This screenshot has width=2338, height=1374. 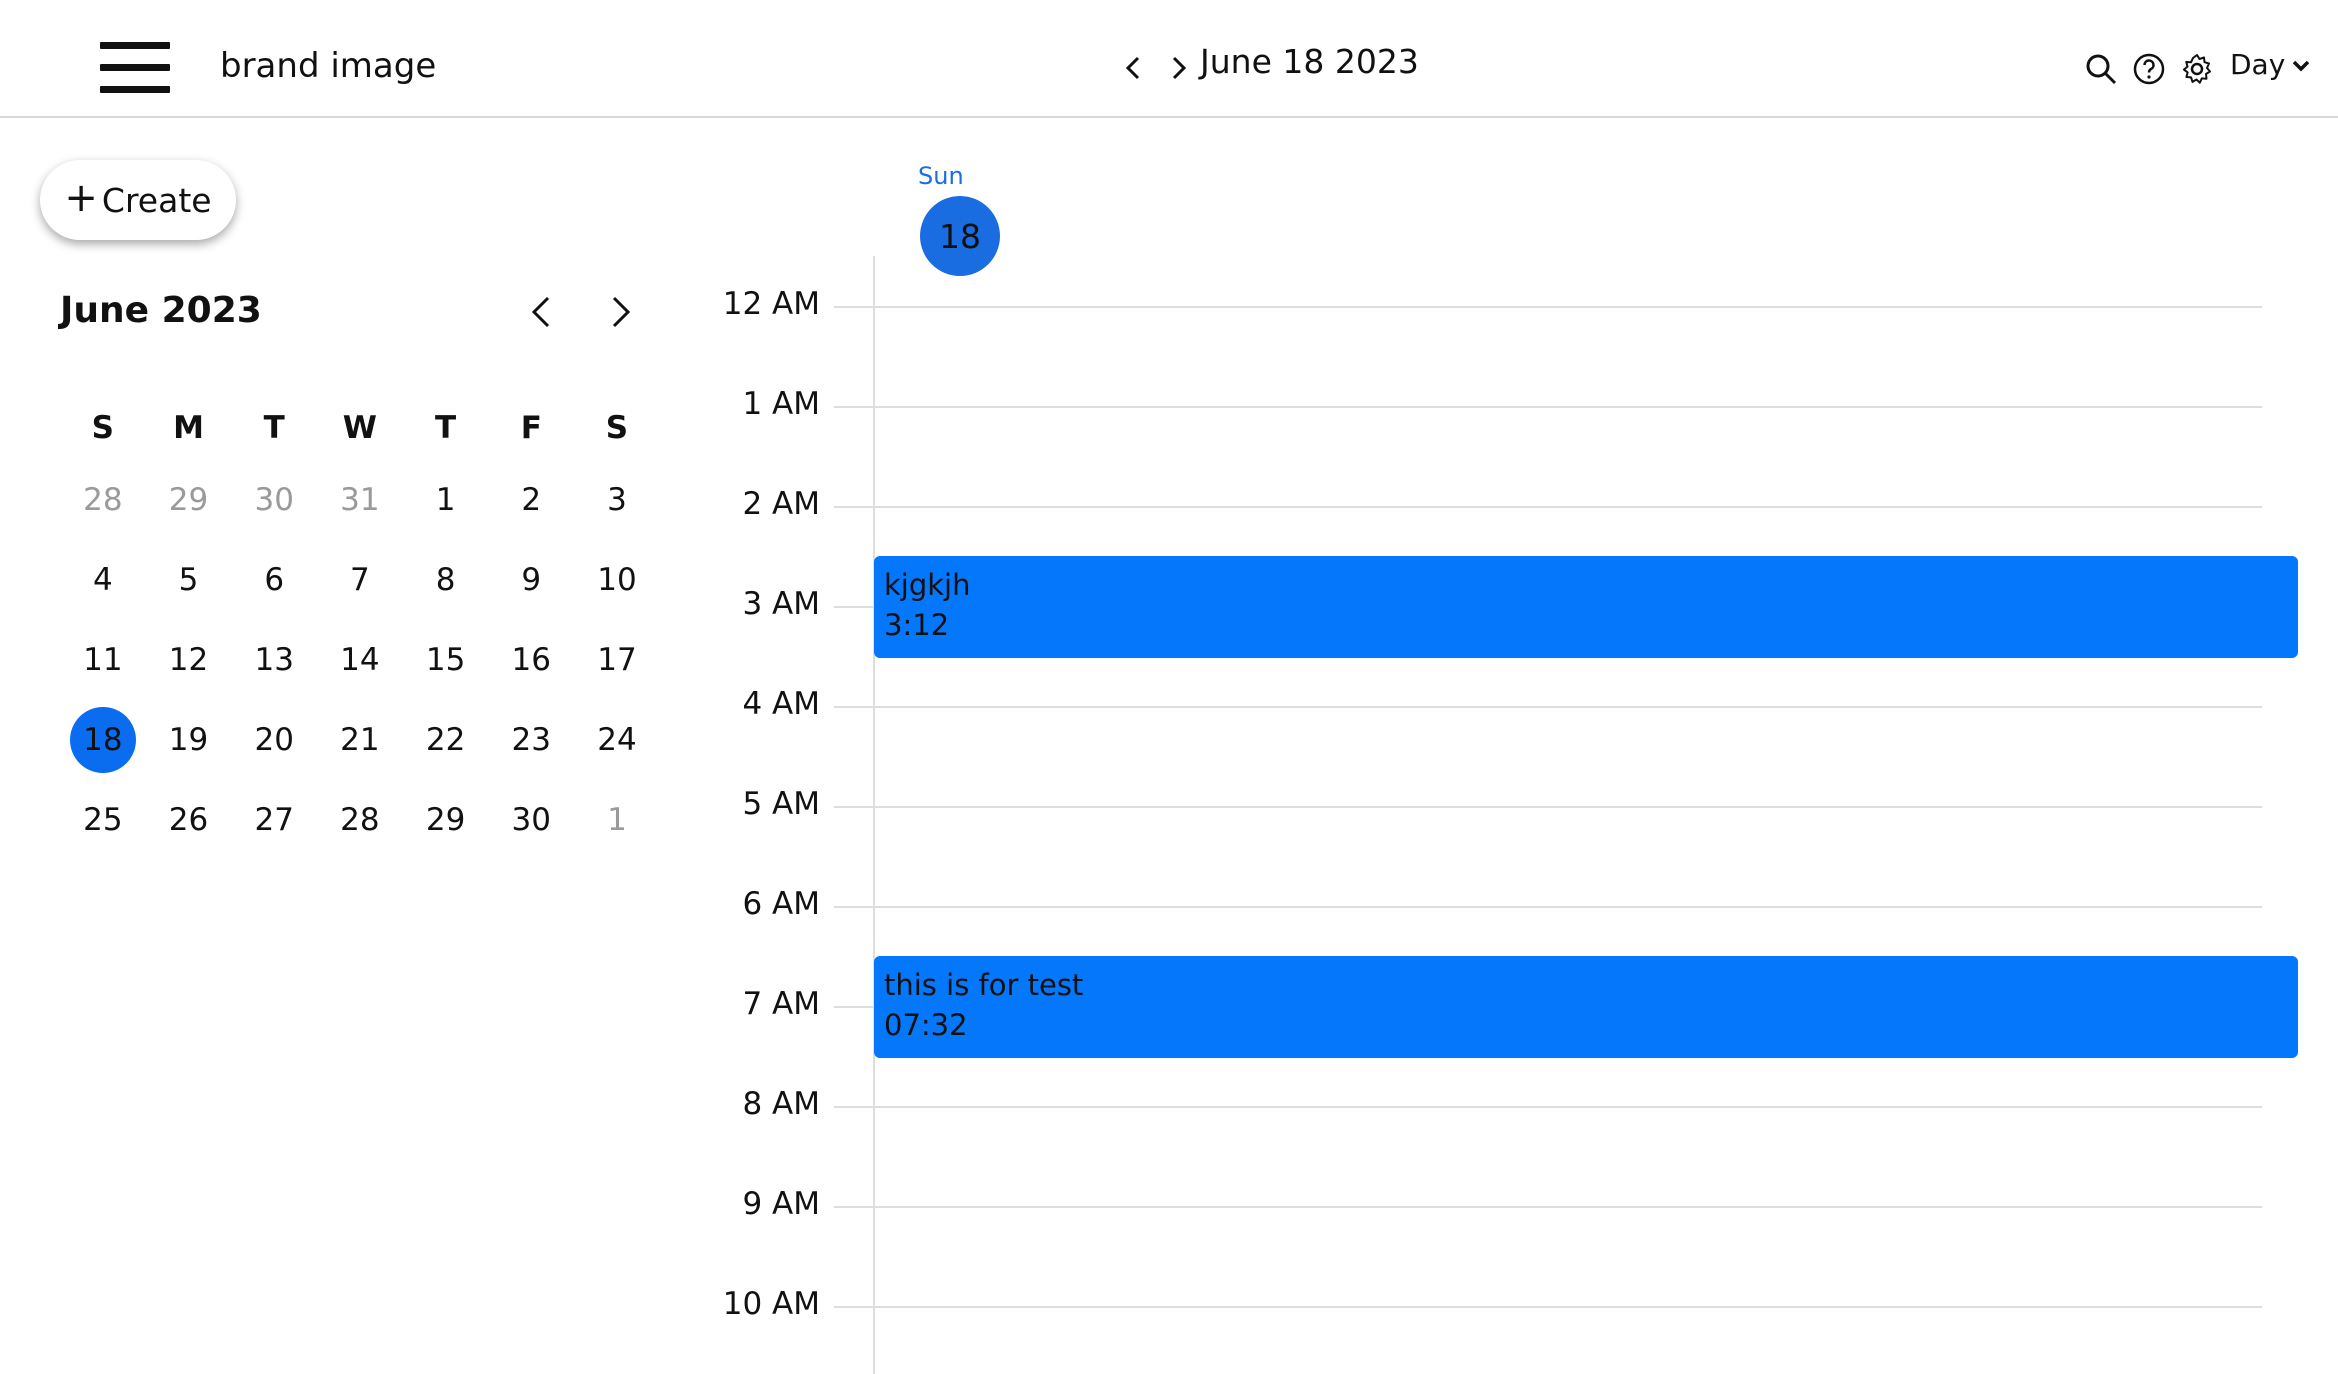 I want to click on mini-calendar-day: 13, so click(x=274, y=660).